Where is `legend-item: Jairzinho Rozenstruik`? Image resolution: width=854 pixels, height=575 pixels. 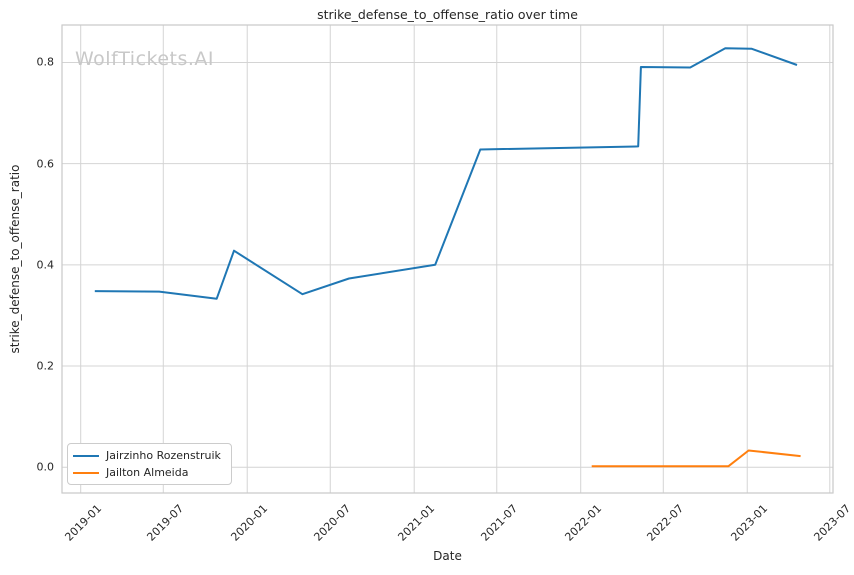 legend-item: Jairzinho Rozenstruik is located at coordinates (147, 455).